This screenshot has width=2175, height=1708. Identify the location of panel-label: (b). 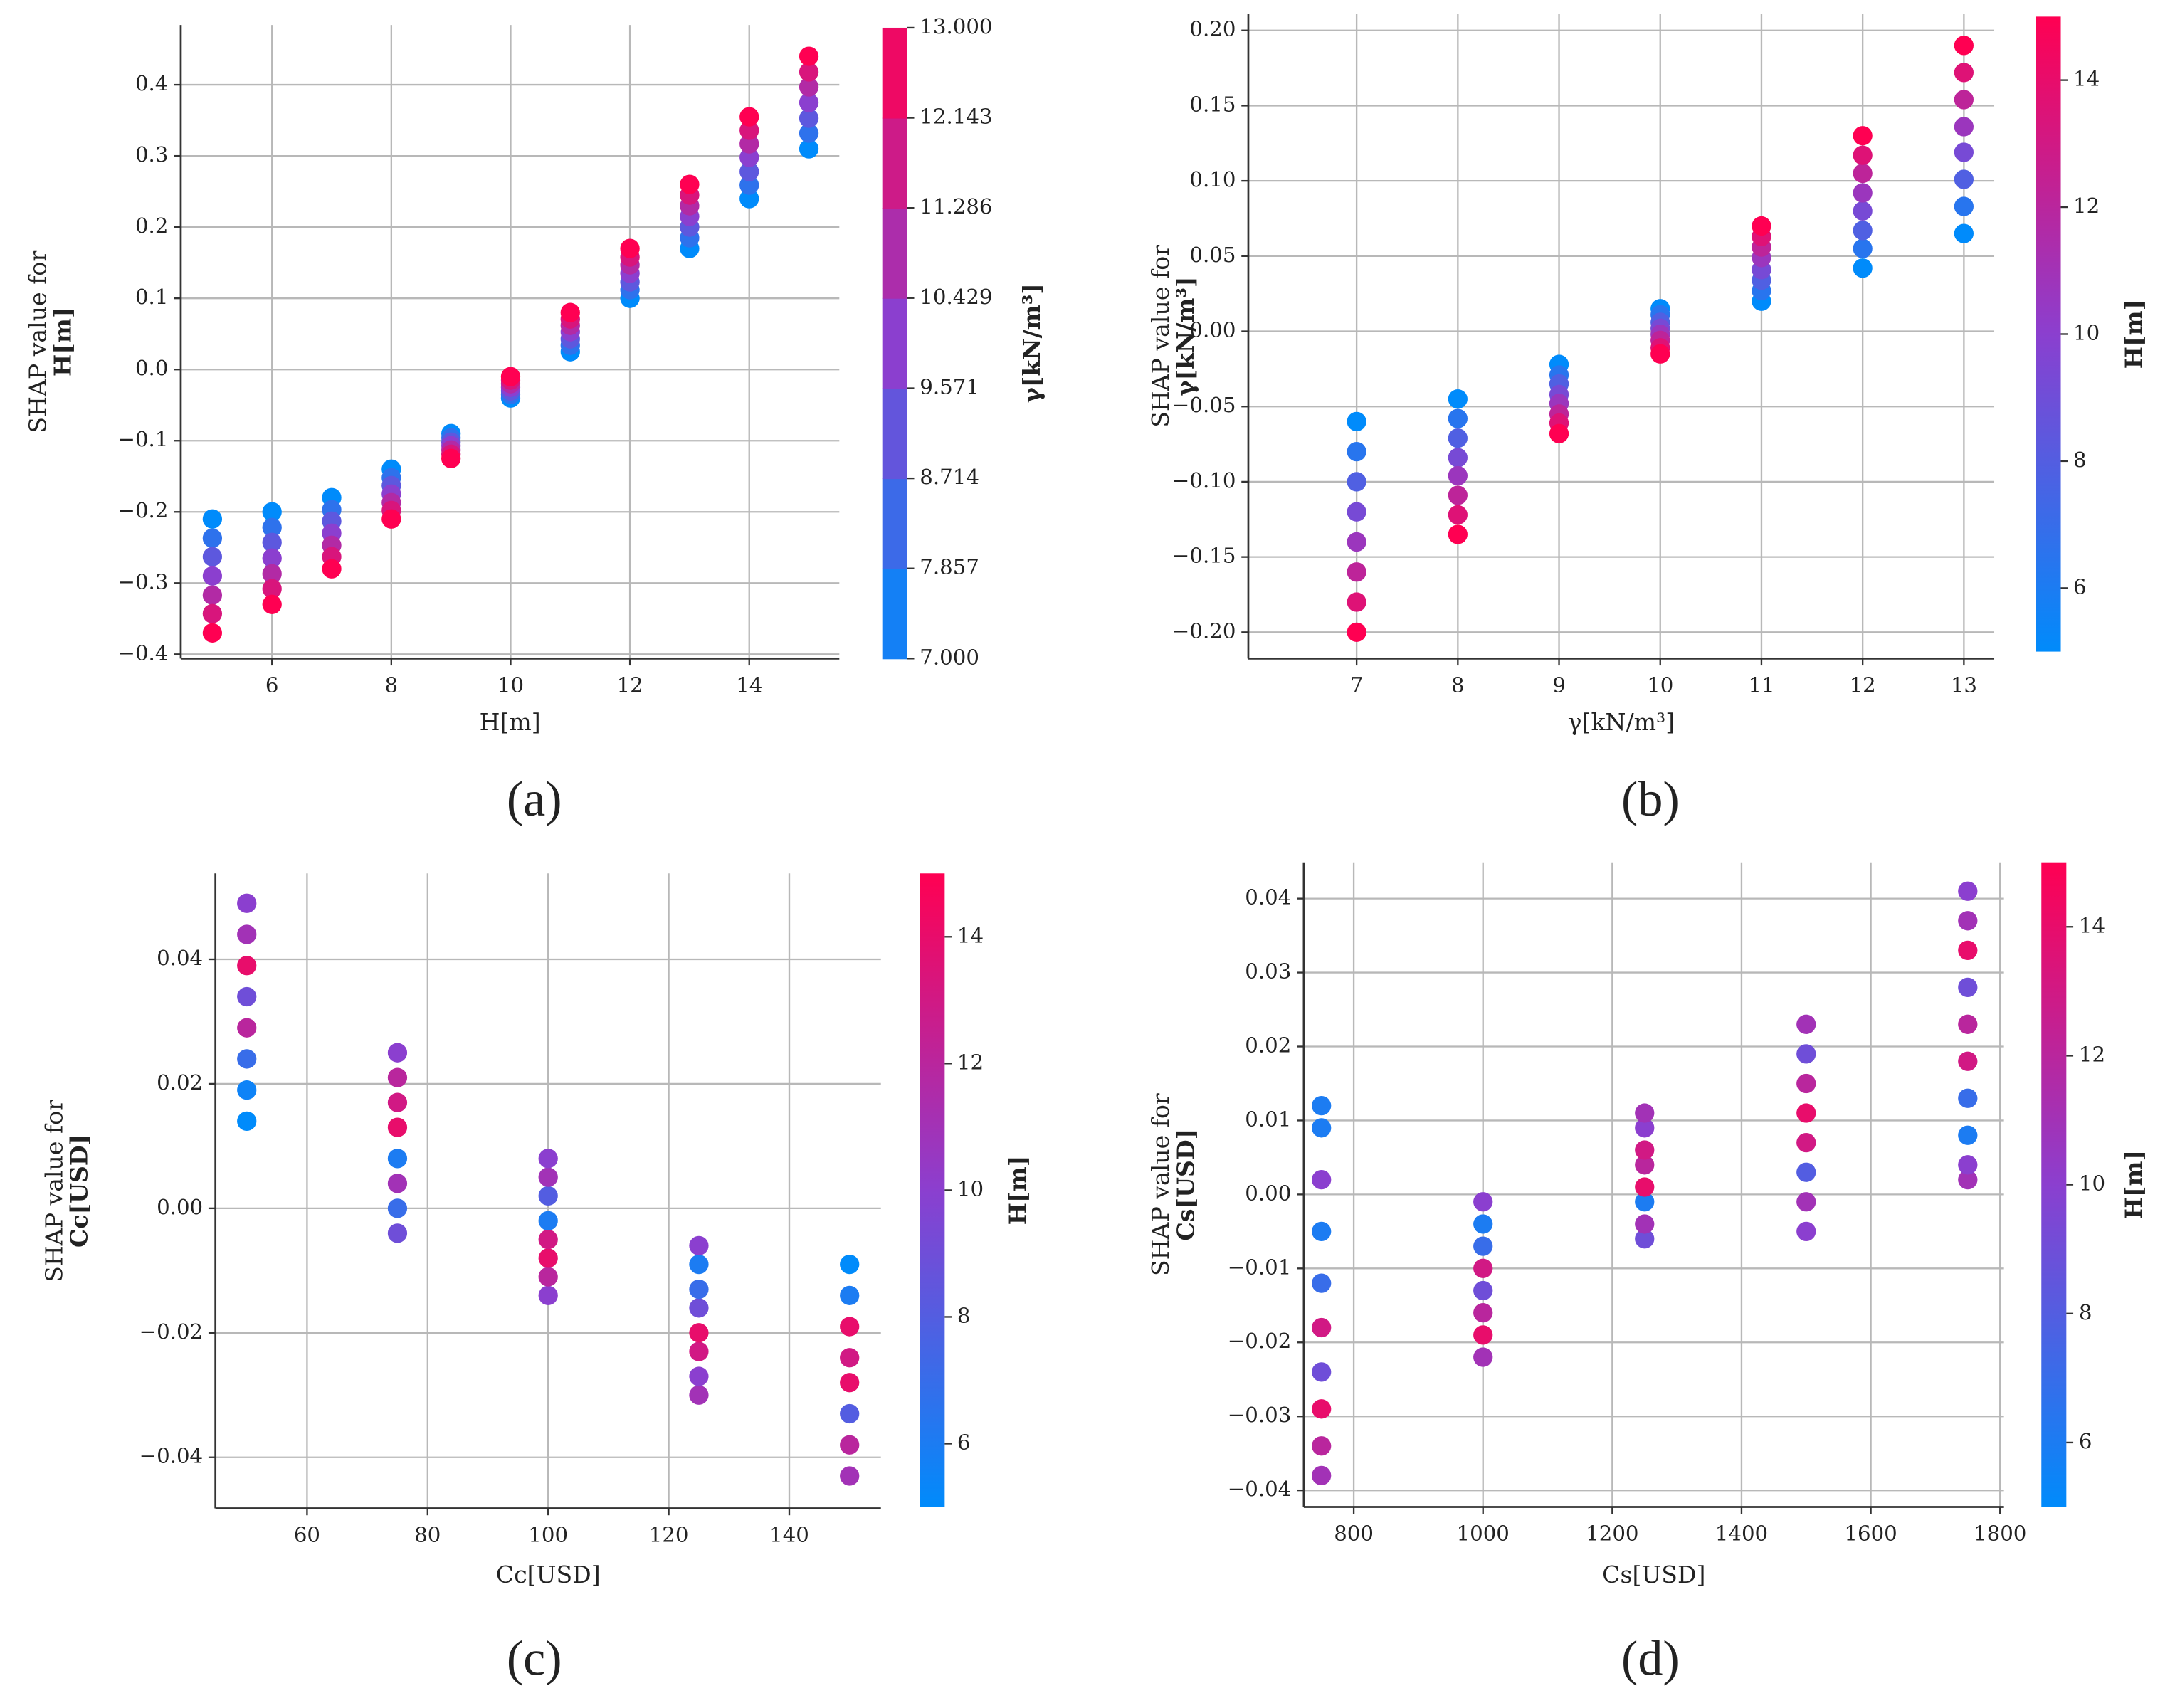
(1650, 799).